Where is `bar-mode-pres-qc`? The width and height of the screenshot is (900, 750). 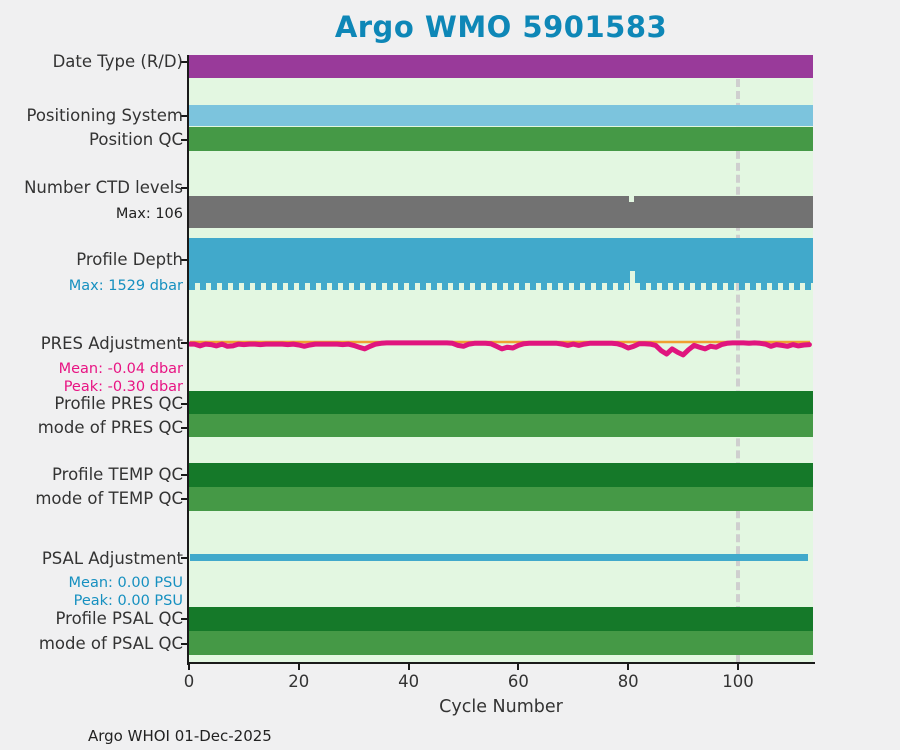 bar-mode-pres-qc is located at coordinates (501, 425).